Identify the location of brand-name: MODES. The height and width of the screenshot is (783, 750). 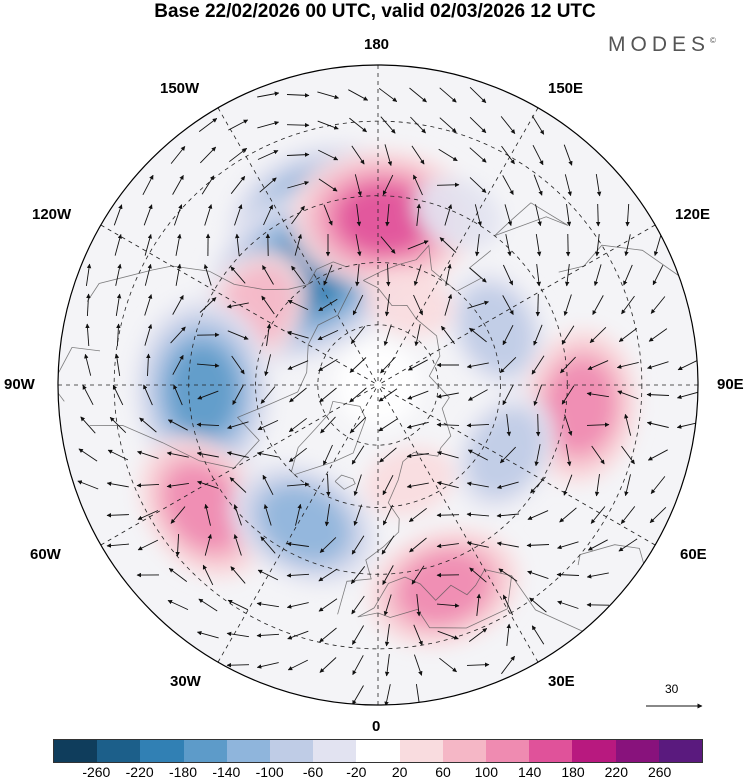
(659, 44).